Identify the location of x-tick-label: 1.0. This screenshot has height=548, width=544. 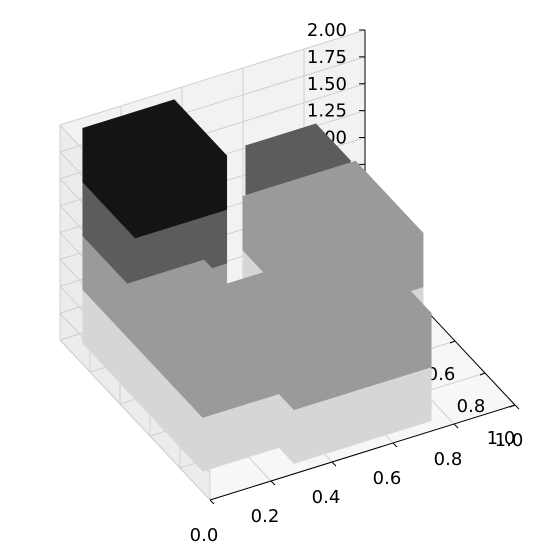
(501, 438).